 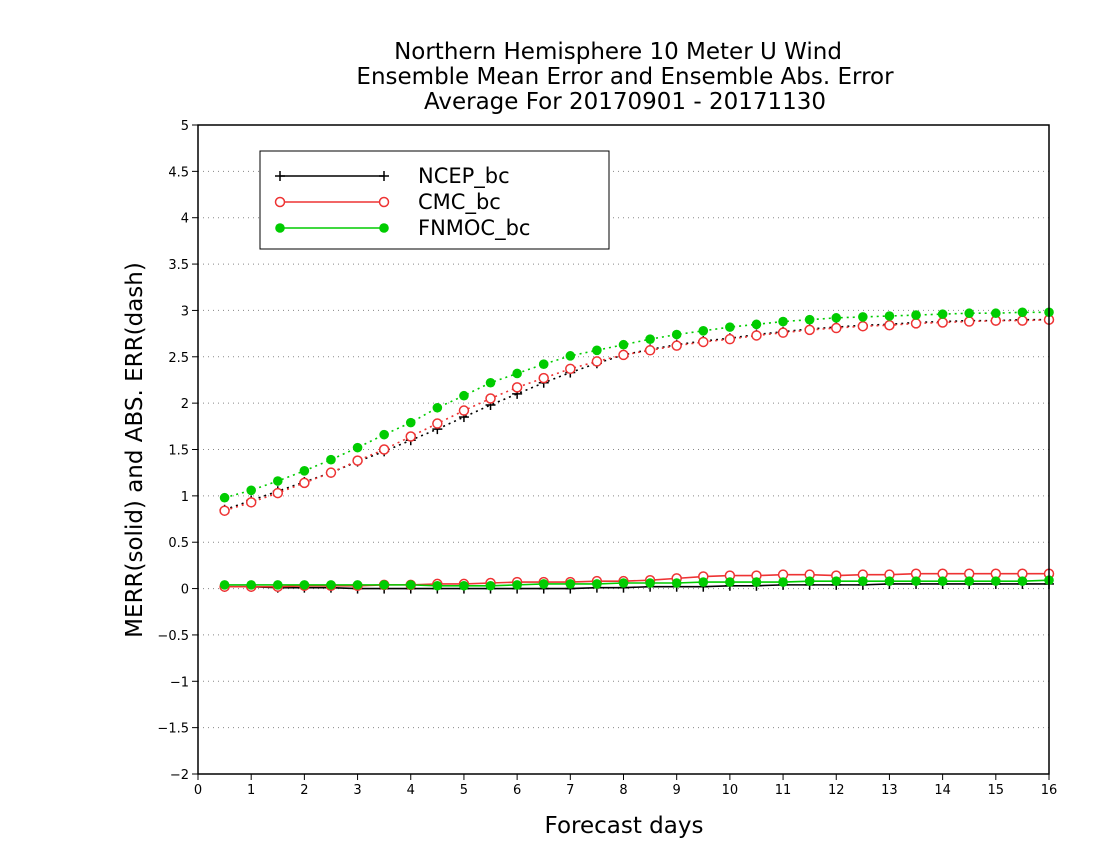 What do you see at coordinates (625, 786) in the screenshot?
I see `x-axis: 0 1 2 3 4 5 6 7 8 9 10 11 12 13 14 15 16` at bounding box center [625, 786].